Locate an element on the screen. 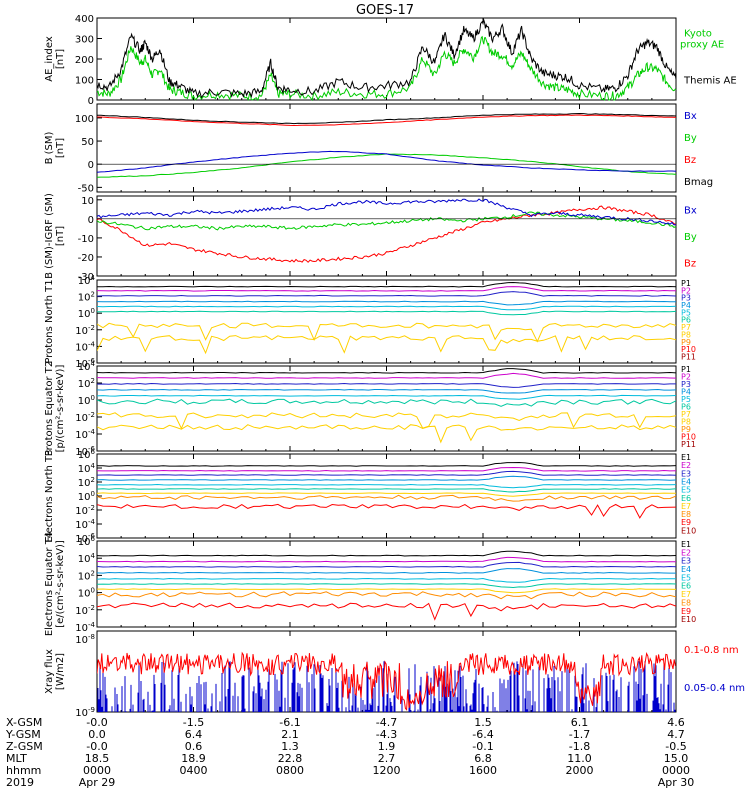 Image resolution: width=750 pixels, height=800 pixels. ephem-label-mlt: MLT is located at coordinates (16, 758).